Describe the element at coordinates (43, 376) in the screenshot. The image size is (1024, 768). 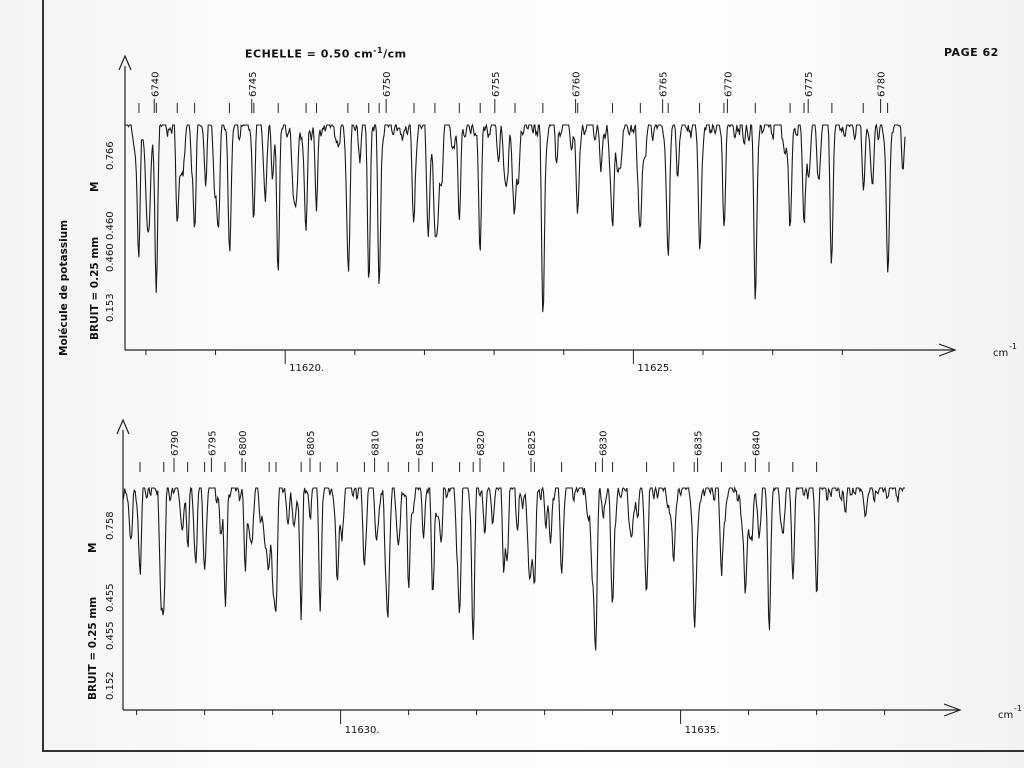
I see `page-frame-left` at that location.